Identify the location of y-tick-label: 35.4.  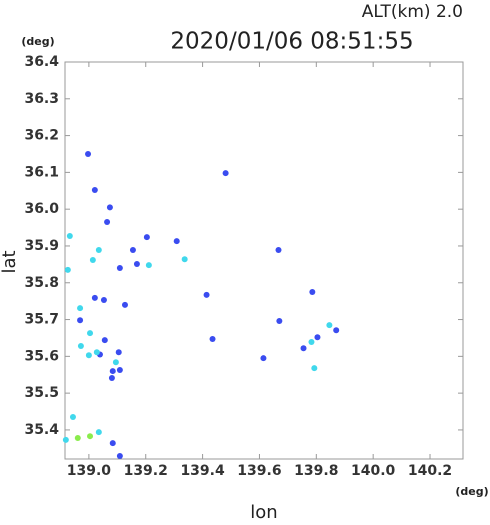
(41, 430).